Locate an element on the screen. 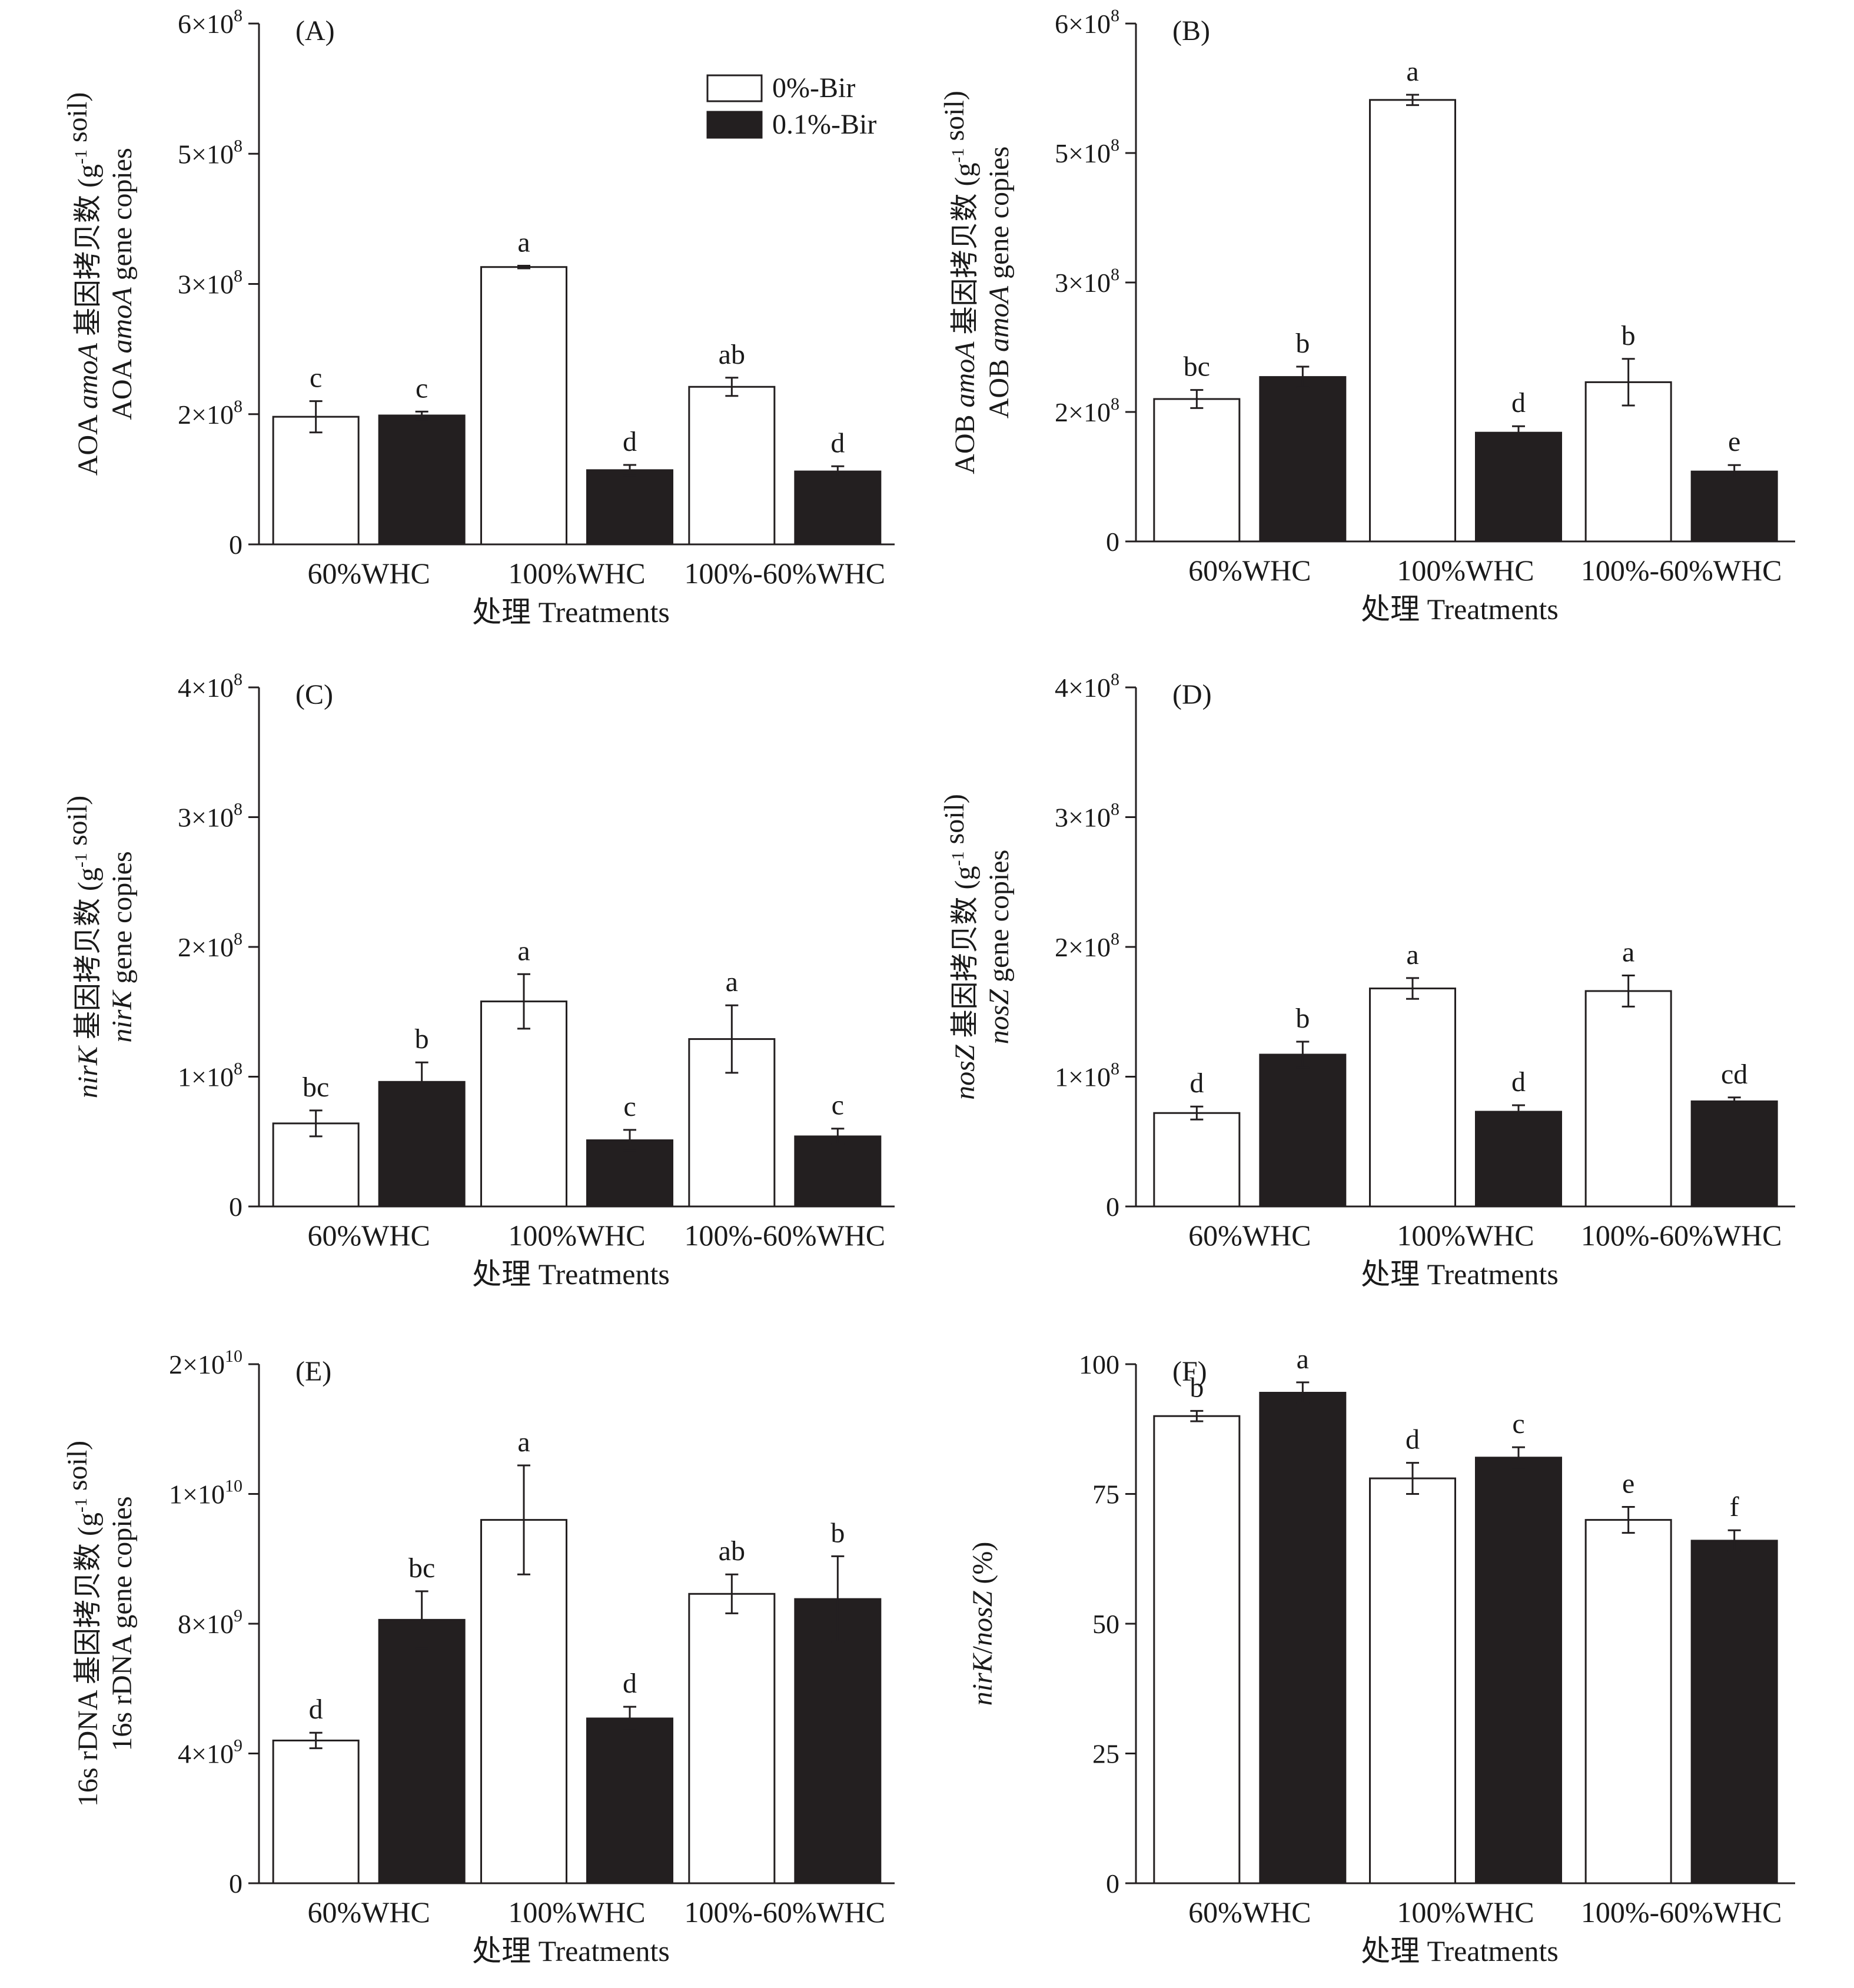 The image size is (1854, 1988). y-axis-title: AOB amoA gene copies is located at coordinates (999, 283).